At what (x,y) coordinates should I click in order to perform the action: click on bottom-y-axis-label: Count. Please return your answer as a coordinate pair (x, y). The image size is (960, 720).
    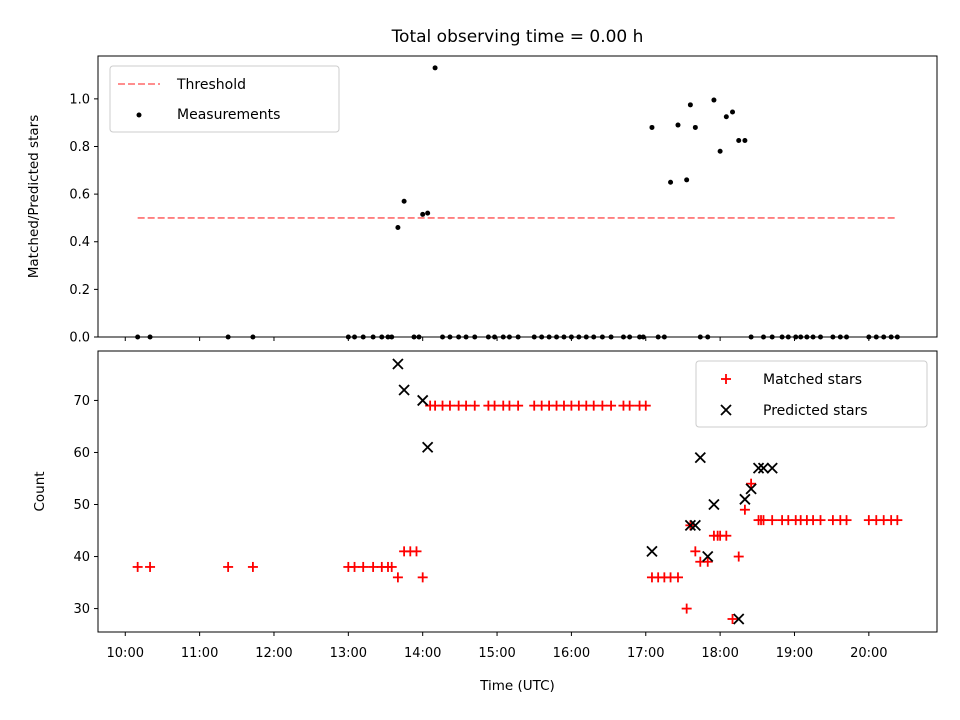
    Looking at the image, I should click on (40, 491).